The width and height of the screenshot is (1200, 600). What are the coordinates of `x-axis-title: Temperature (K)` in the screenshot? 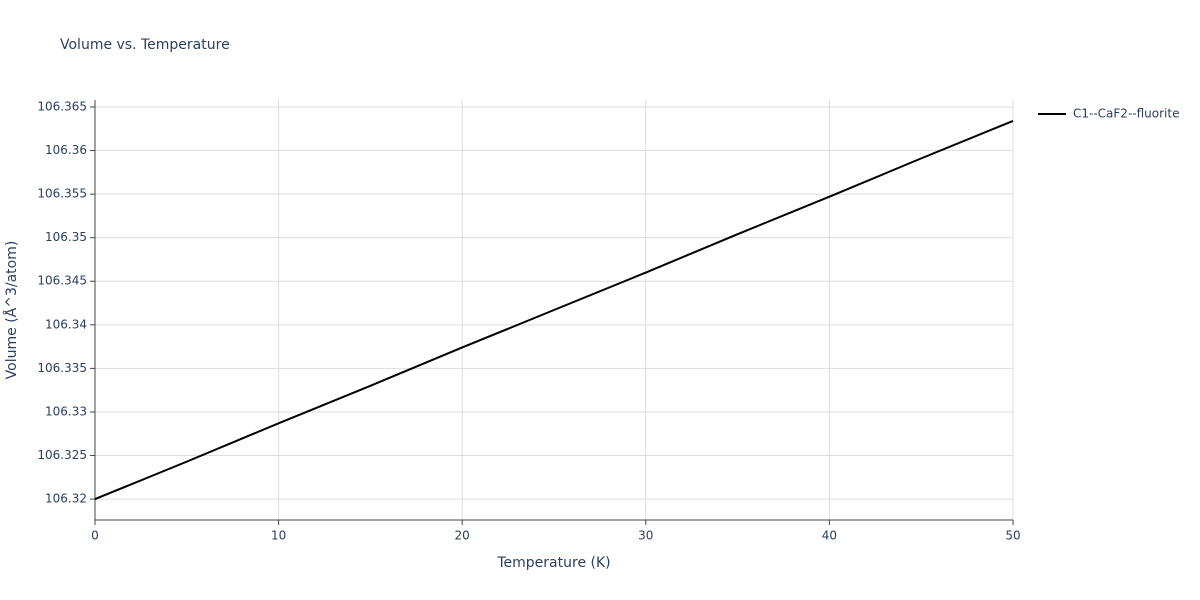 It's located at (553, 563).